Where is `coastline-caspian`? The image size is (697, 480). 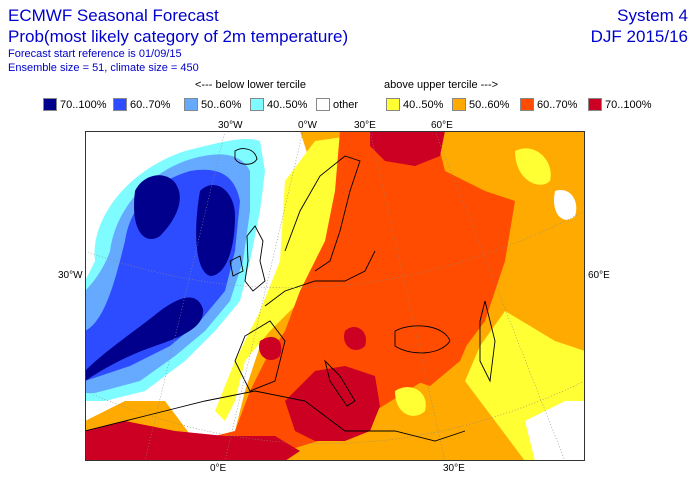 coastline-caspian is located at coordinates (487, 341).